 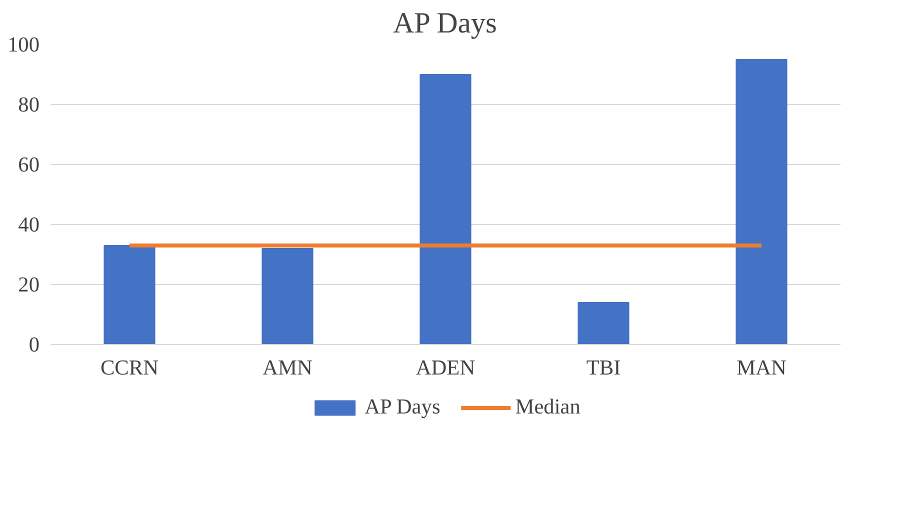 I want to click on x-tick-label: CCRN, so click(x=129, y=368).